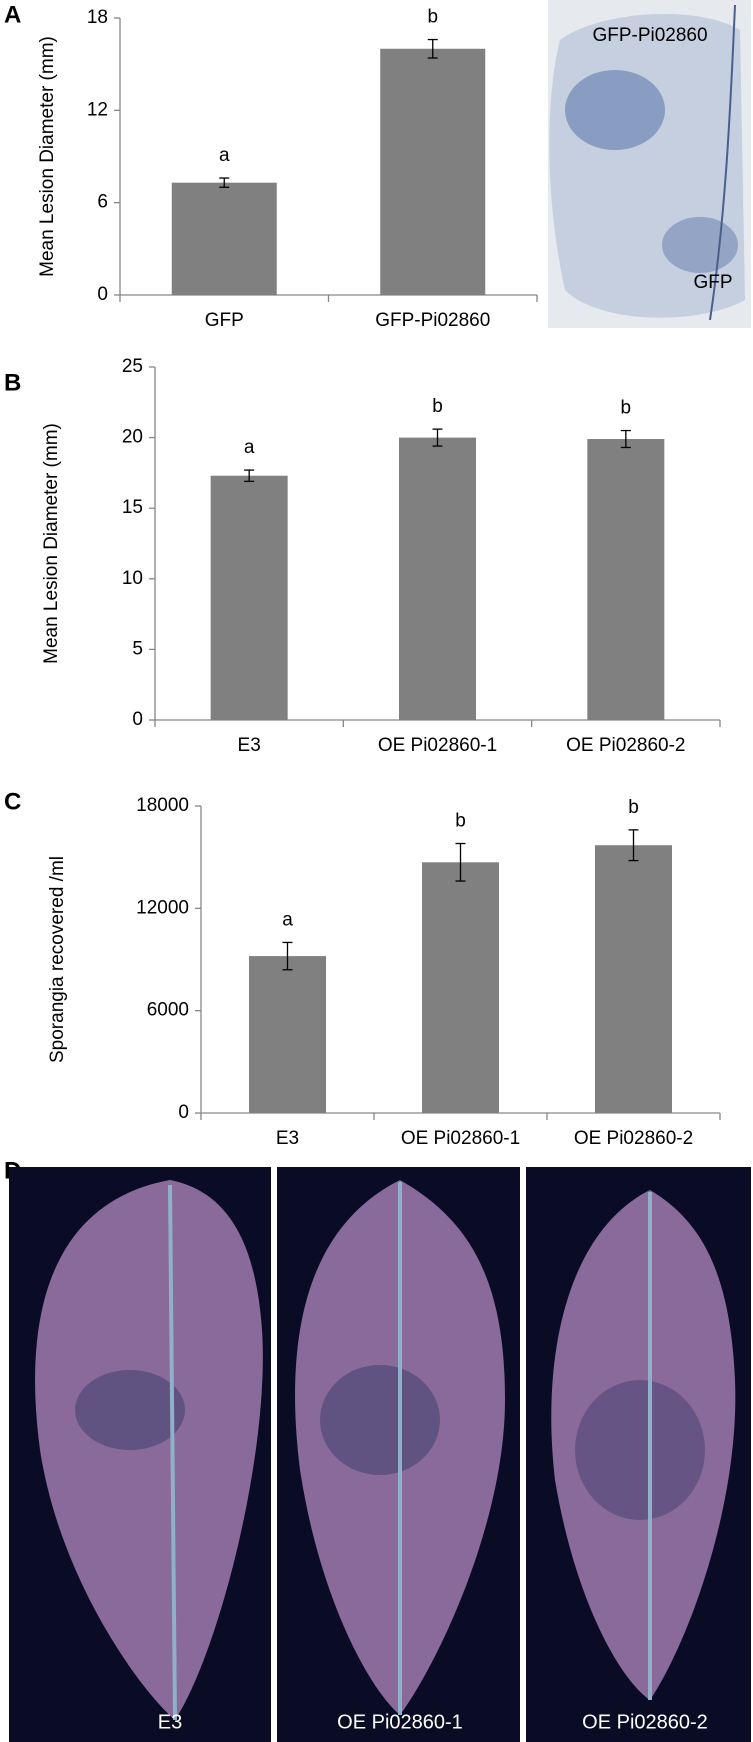  I want to click on y-tick-label: 6000, so click(168, 1010).